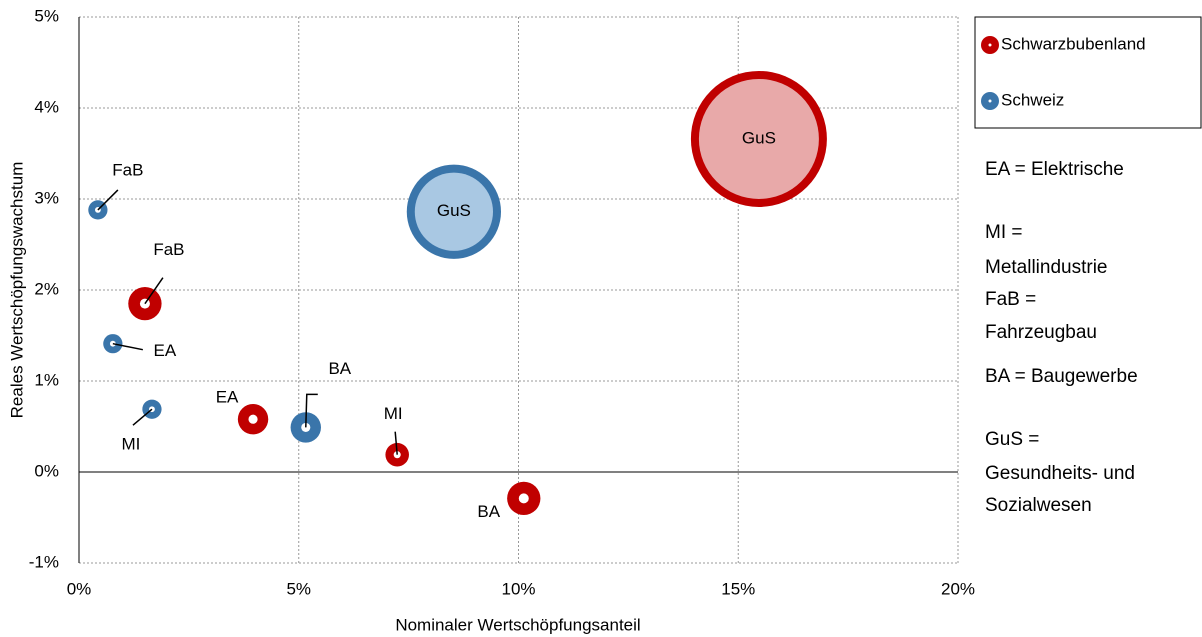 Image resolution: width=1202 pixels, height=637 pixels. Describe the element at coordinates (1046, 267) in the screenshot. I see `annotation: Metallindustrie` at that location.